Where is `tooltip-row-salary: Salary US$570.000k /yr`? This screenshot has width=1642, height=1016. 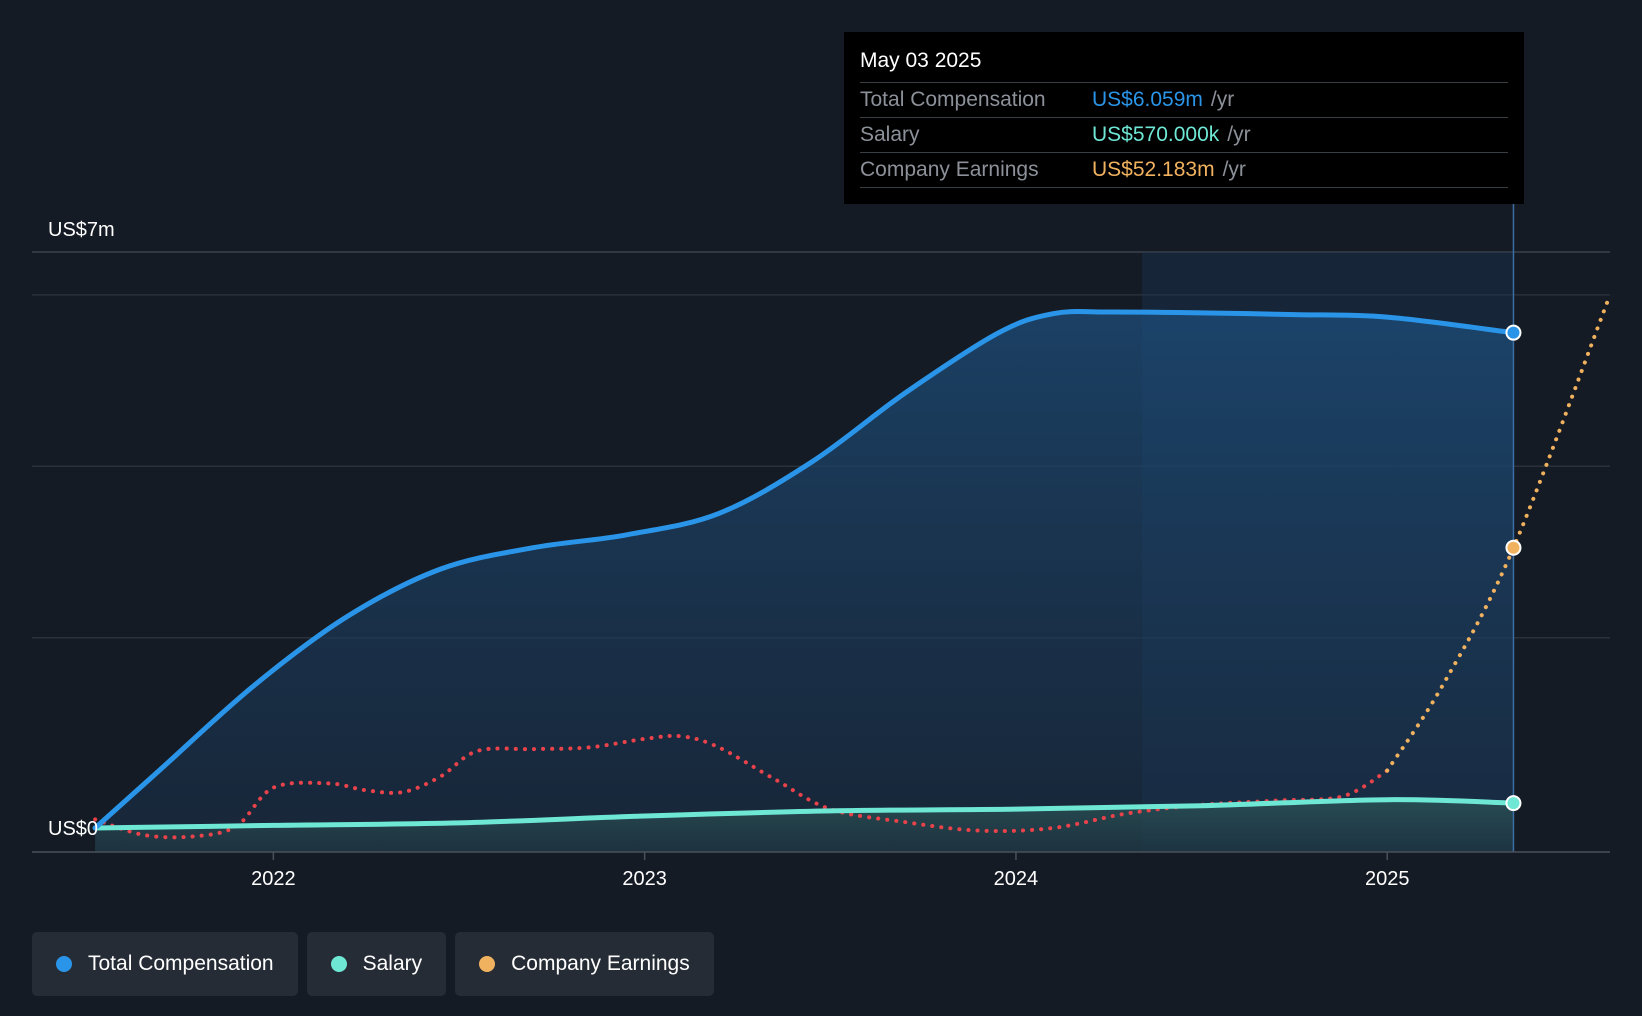
tooltip-row-salary: Salary US$570.000k /yr is located at coordinates (1184, 134).